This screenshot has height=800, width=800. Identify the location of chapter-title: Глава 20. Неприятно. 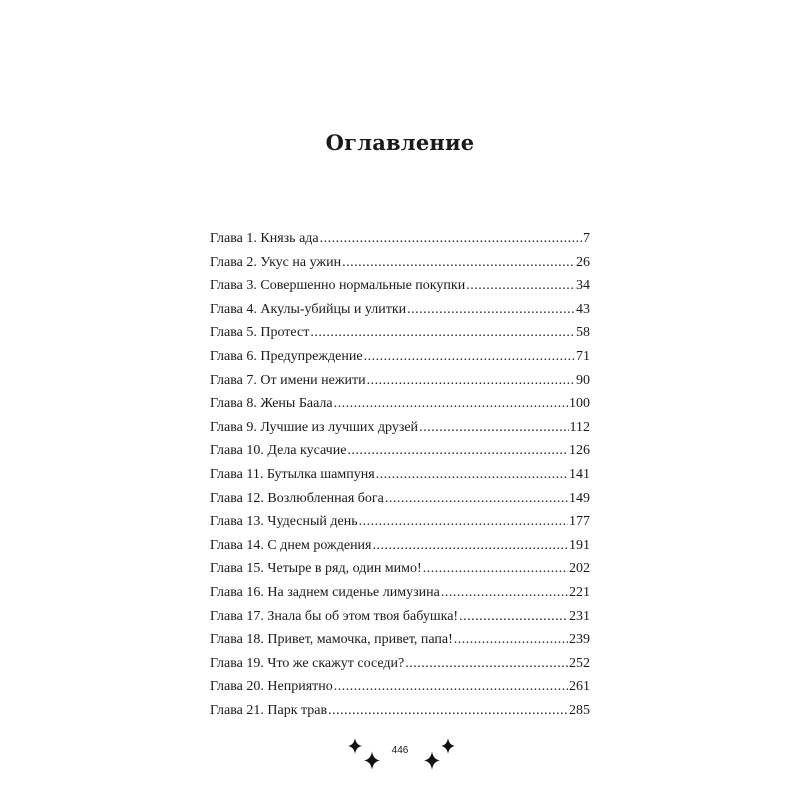
(271, 687).